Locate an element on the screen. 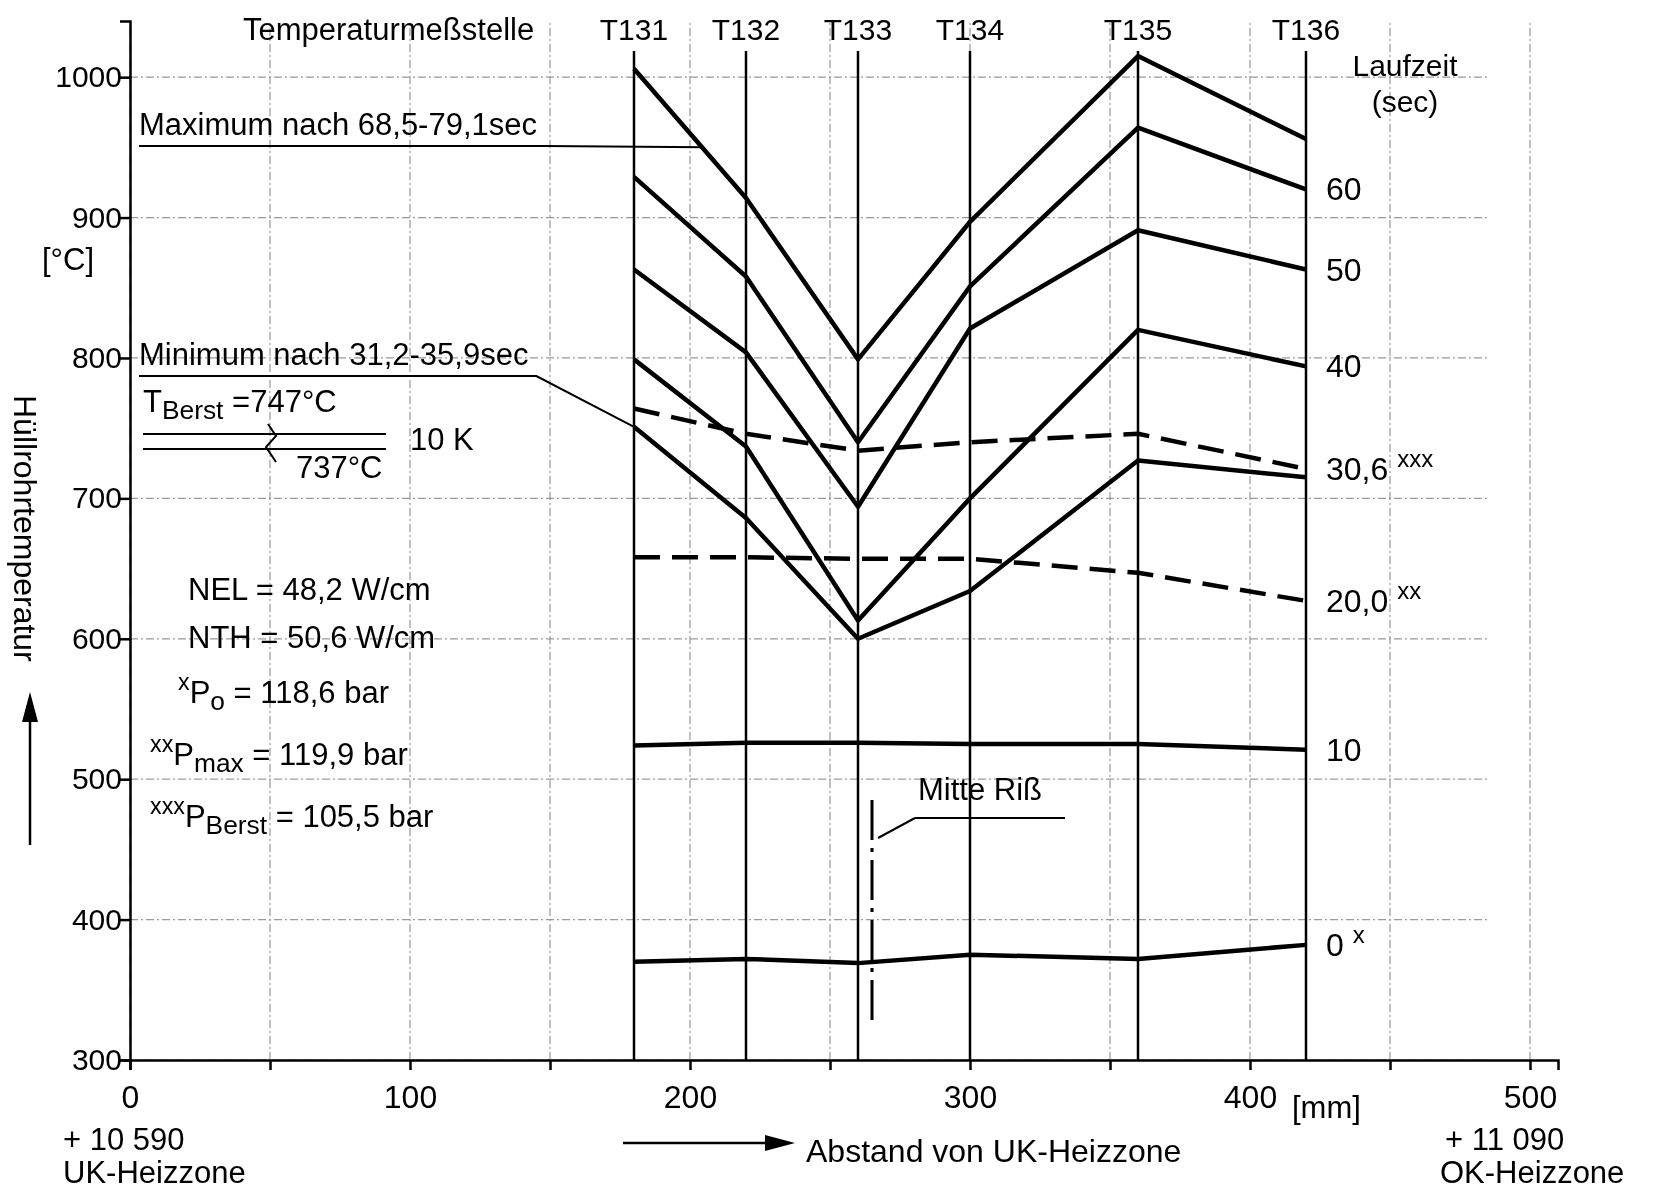 Image resolution: width=1657 pixels, height=1201 pixels. annotation: $^{x}$P$_{o}$ = 118,6 bar is located at coordinates (283, 692).